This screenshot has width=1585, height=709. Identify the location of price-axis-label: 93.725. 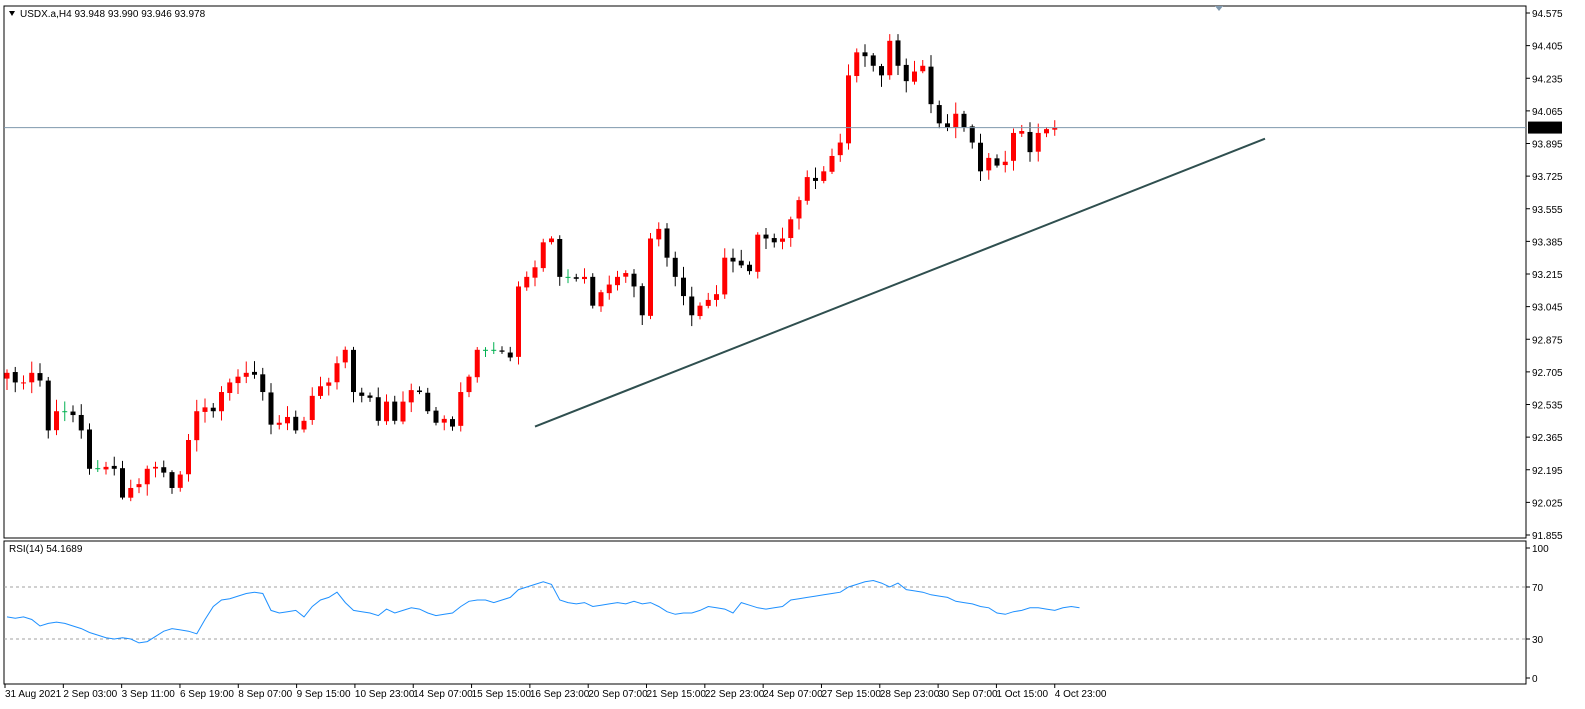
(1547, 177).